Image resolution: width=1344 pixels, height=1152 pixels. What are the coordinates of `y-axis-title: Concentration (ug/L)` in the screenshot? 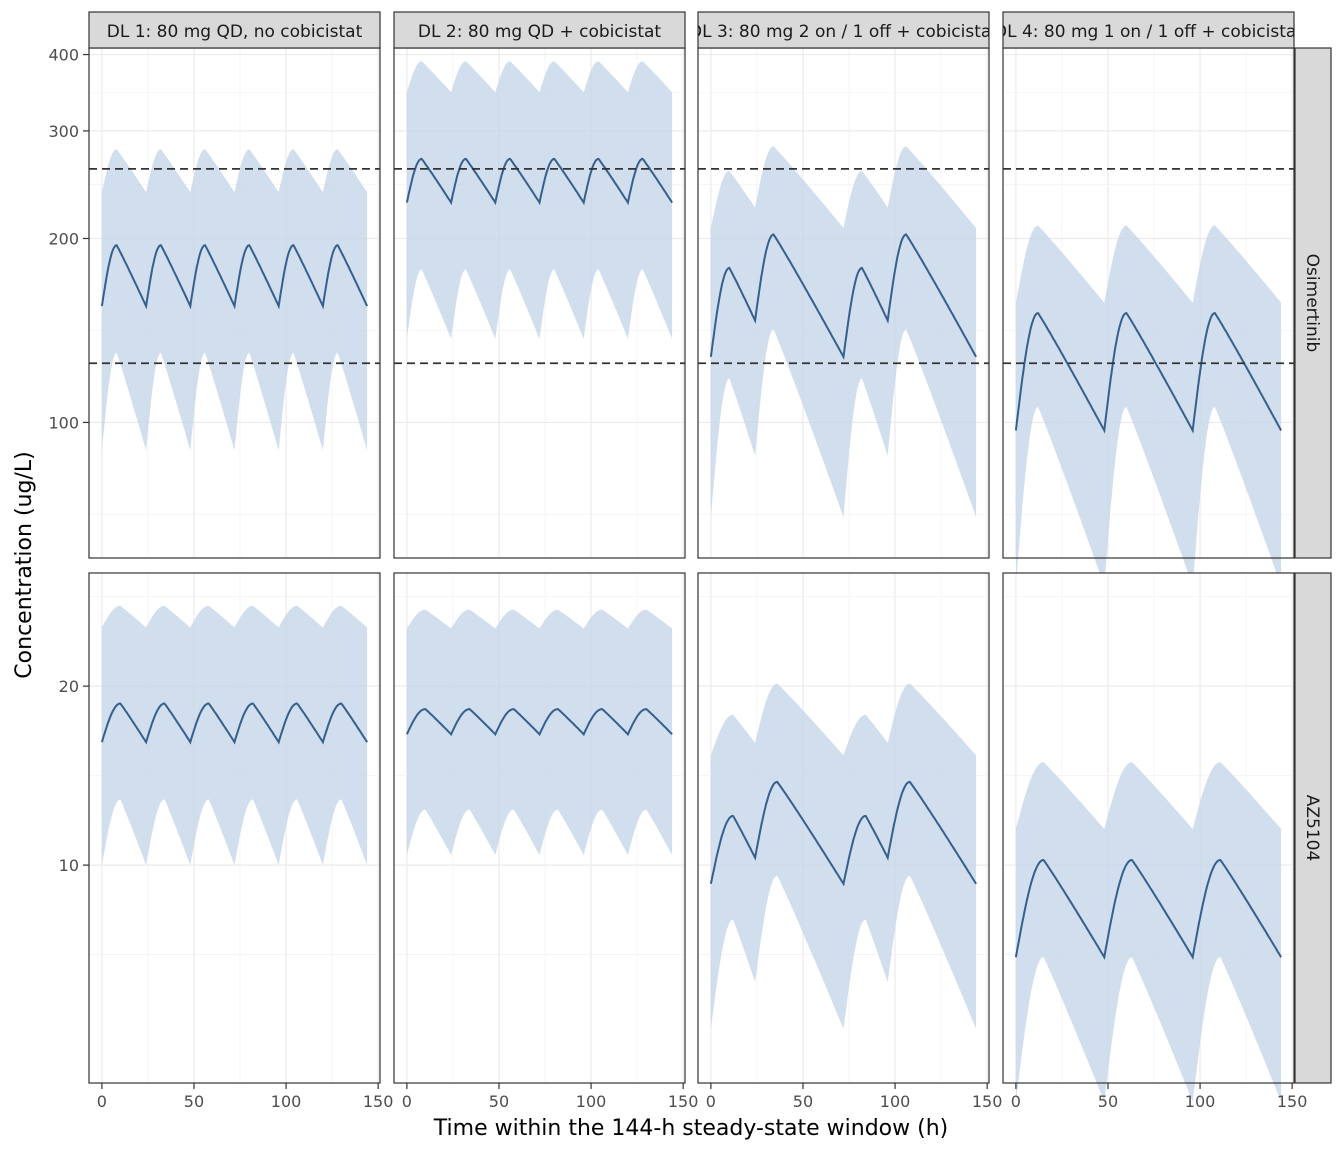 It's located at (24, 564).